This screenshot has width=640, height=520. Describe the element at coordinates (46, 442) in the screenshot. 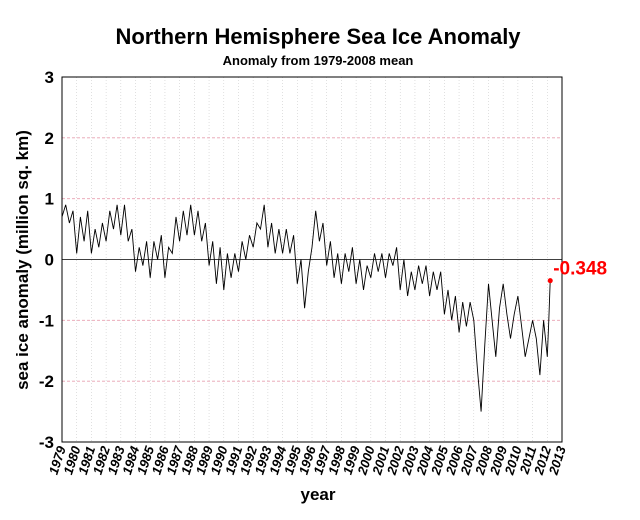

I see `y-tick-label: -3` at that location.